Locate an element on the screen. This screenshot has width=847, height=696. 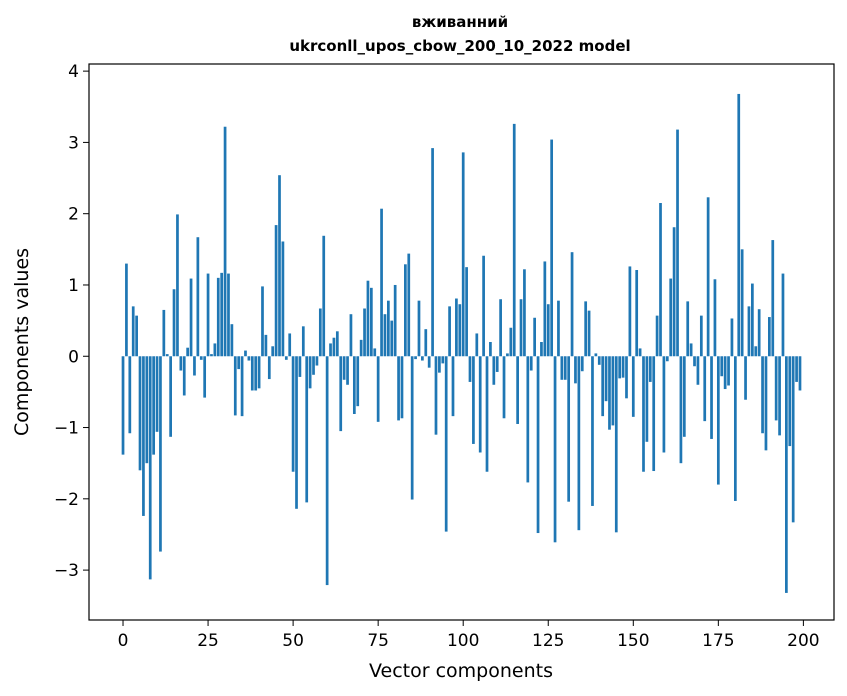
x-tick-label: 25 is located at coordinates (208, 641).